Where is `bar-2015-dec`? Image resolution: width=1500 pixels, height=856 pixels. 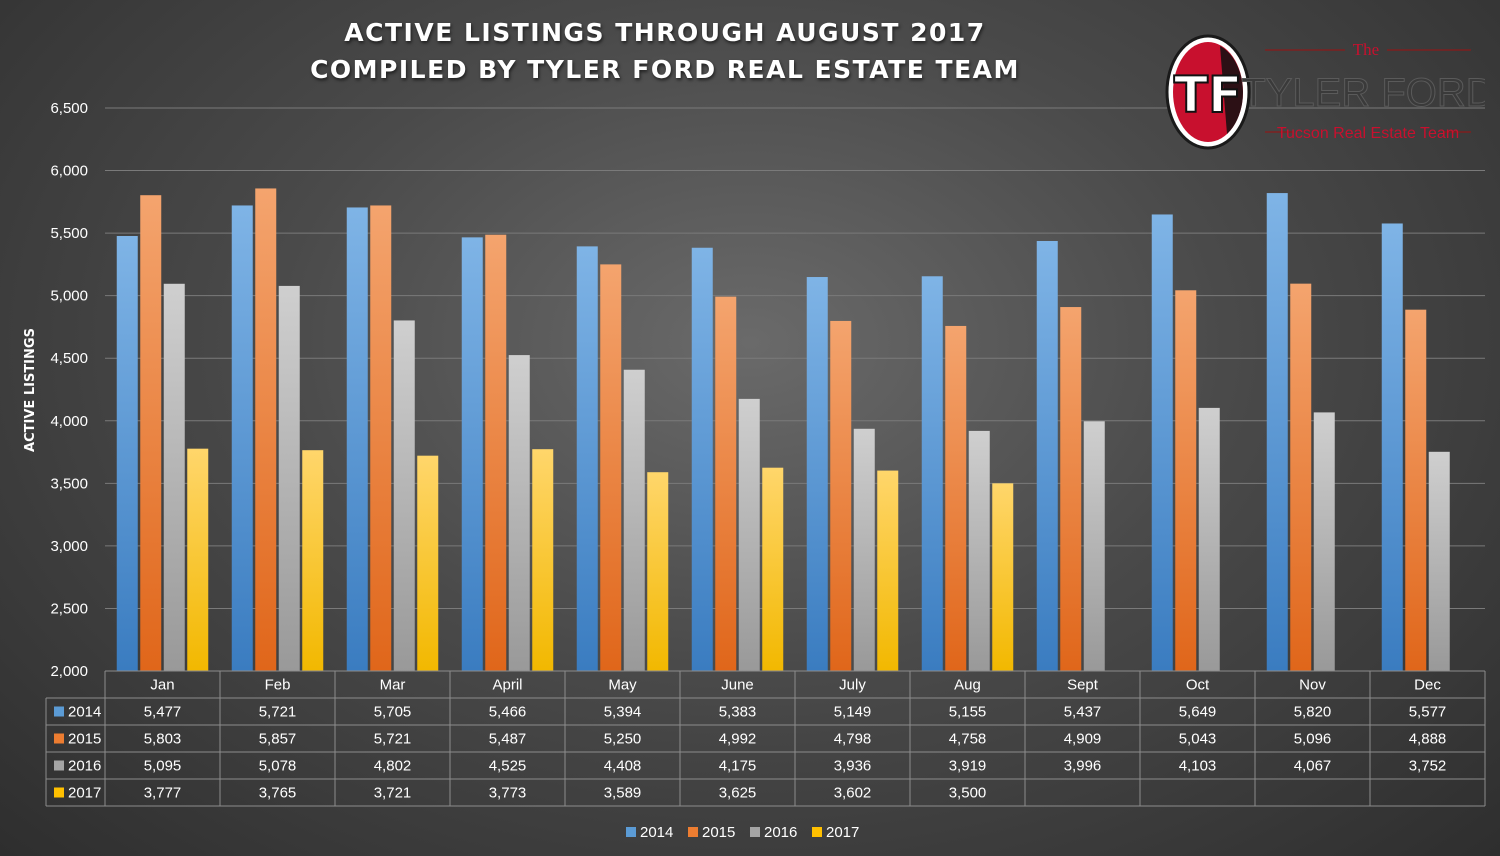
bar-2015-dec is located at coordinates (1416, 490).